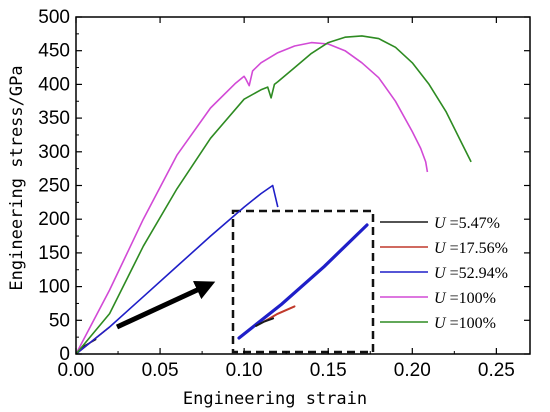 This screenshot has width=550, height=412. I want to click on y-tick-label: 350, so click(54, 118).